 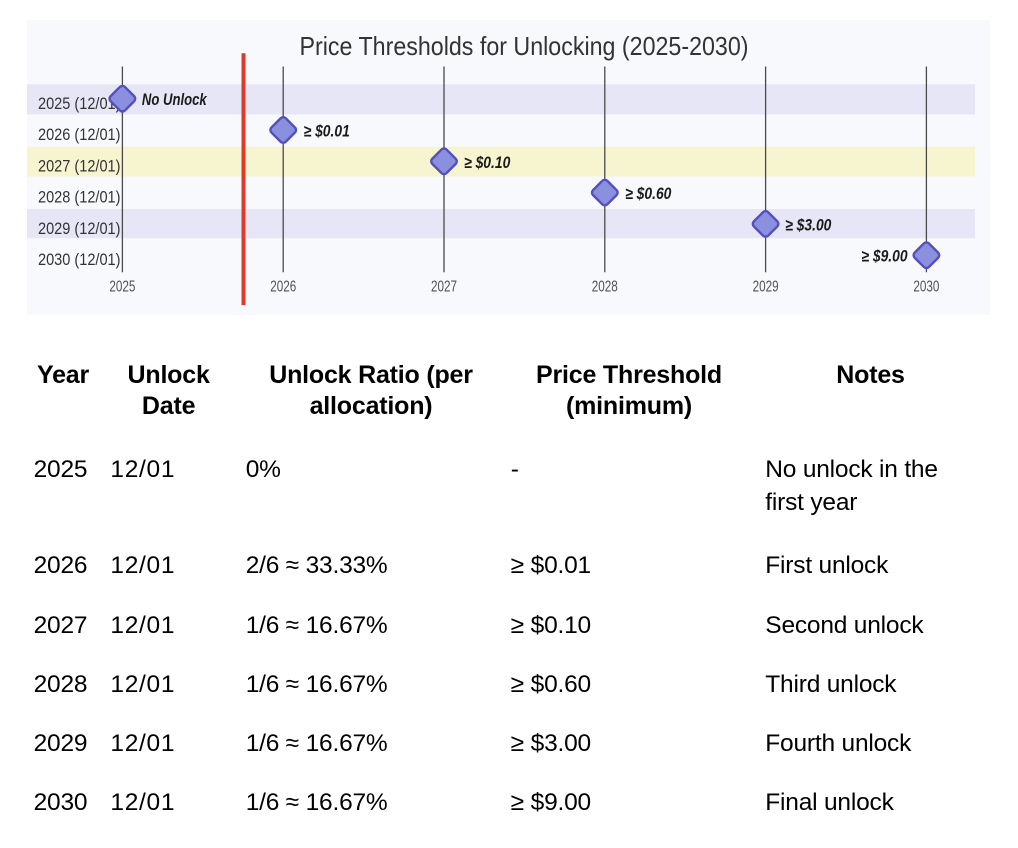 I want to click on svg-text: ≥ $0.01, so click(x=327, y=132).